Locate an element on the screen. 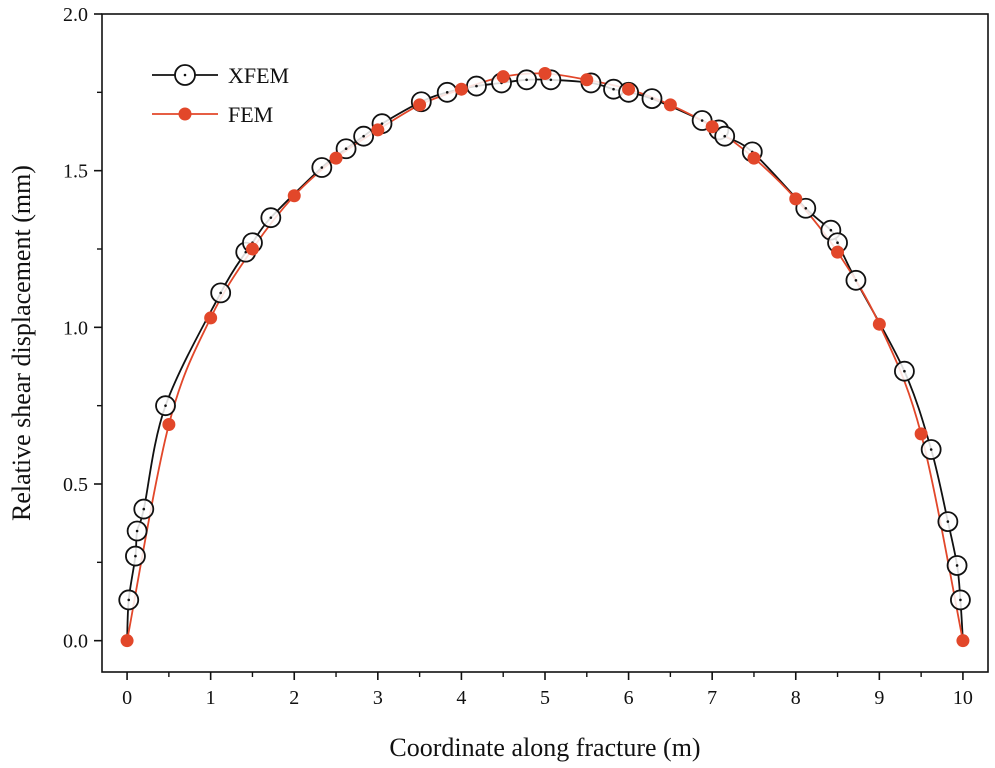 The height and width of the screenshot is (768, 995). y-tick-label: 0.0 is located at coordinates (75, 642).